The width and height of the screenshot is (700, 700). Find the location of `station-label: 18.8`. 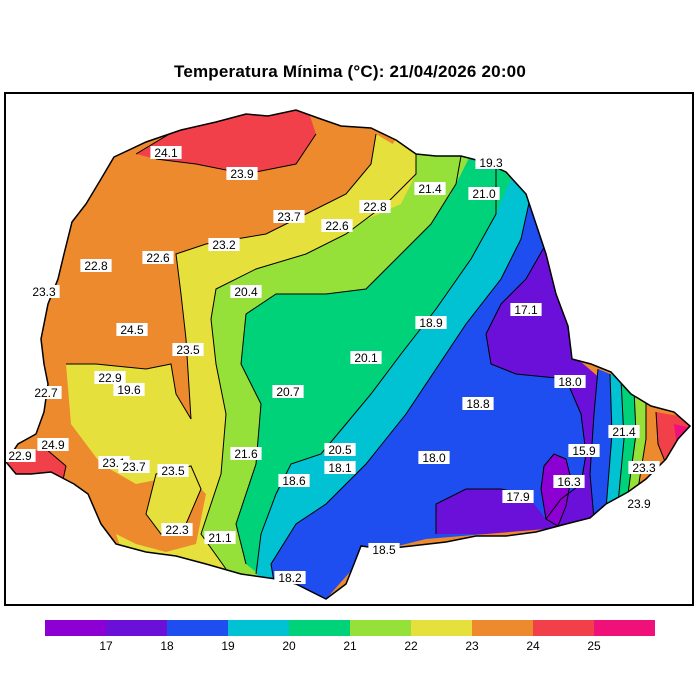

station-label: 18.8 is located at coordinates (478, 404).